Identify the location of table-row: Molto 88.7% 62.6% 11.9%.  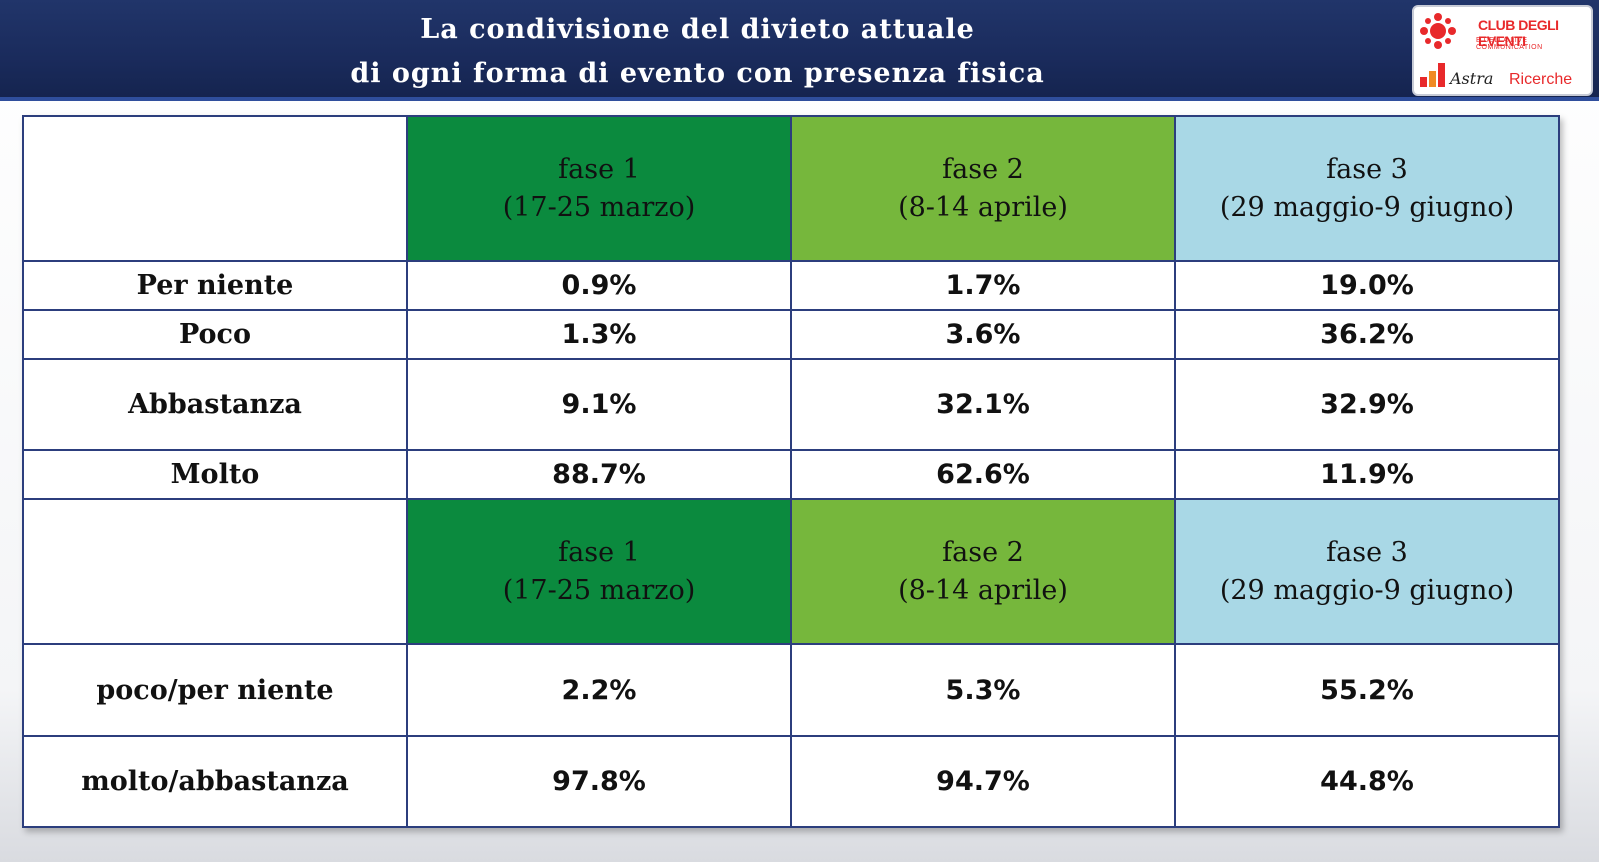
(791, 474).